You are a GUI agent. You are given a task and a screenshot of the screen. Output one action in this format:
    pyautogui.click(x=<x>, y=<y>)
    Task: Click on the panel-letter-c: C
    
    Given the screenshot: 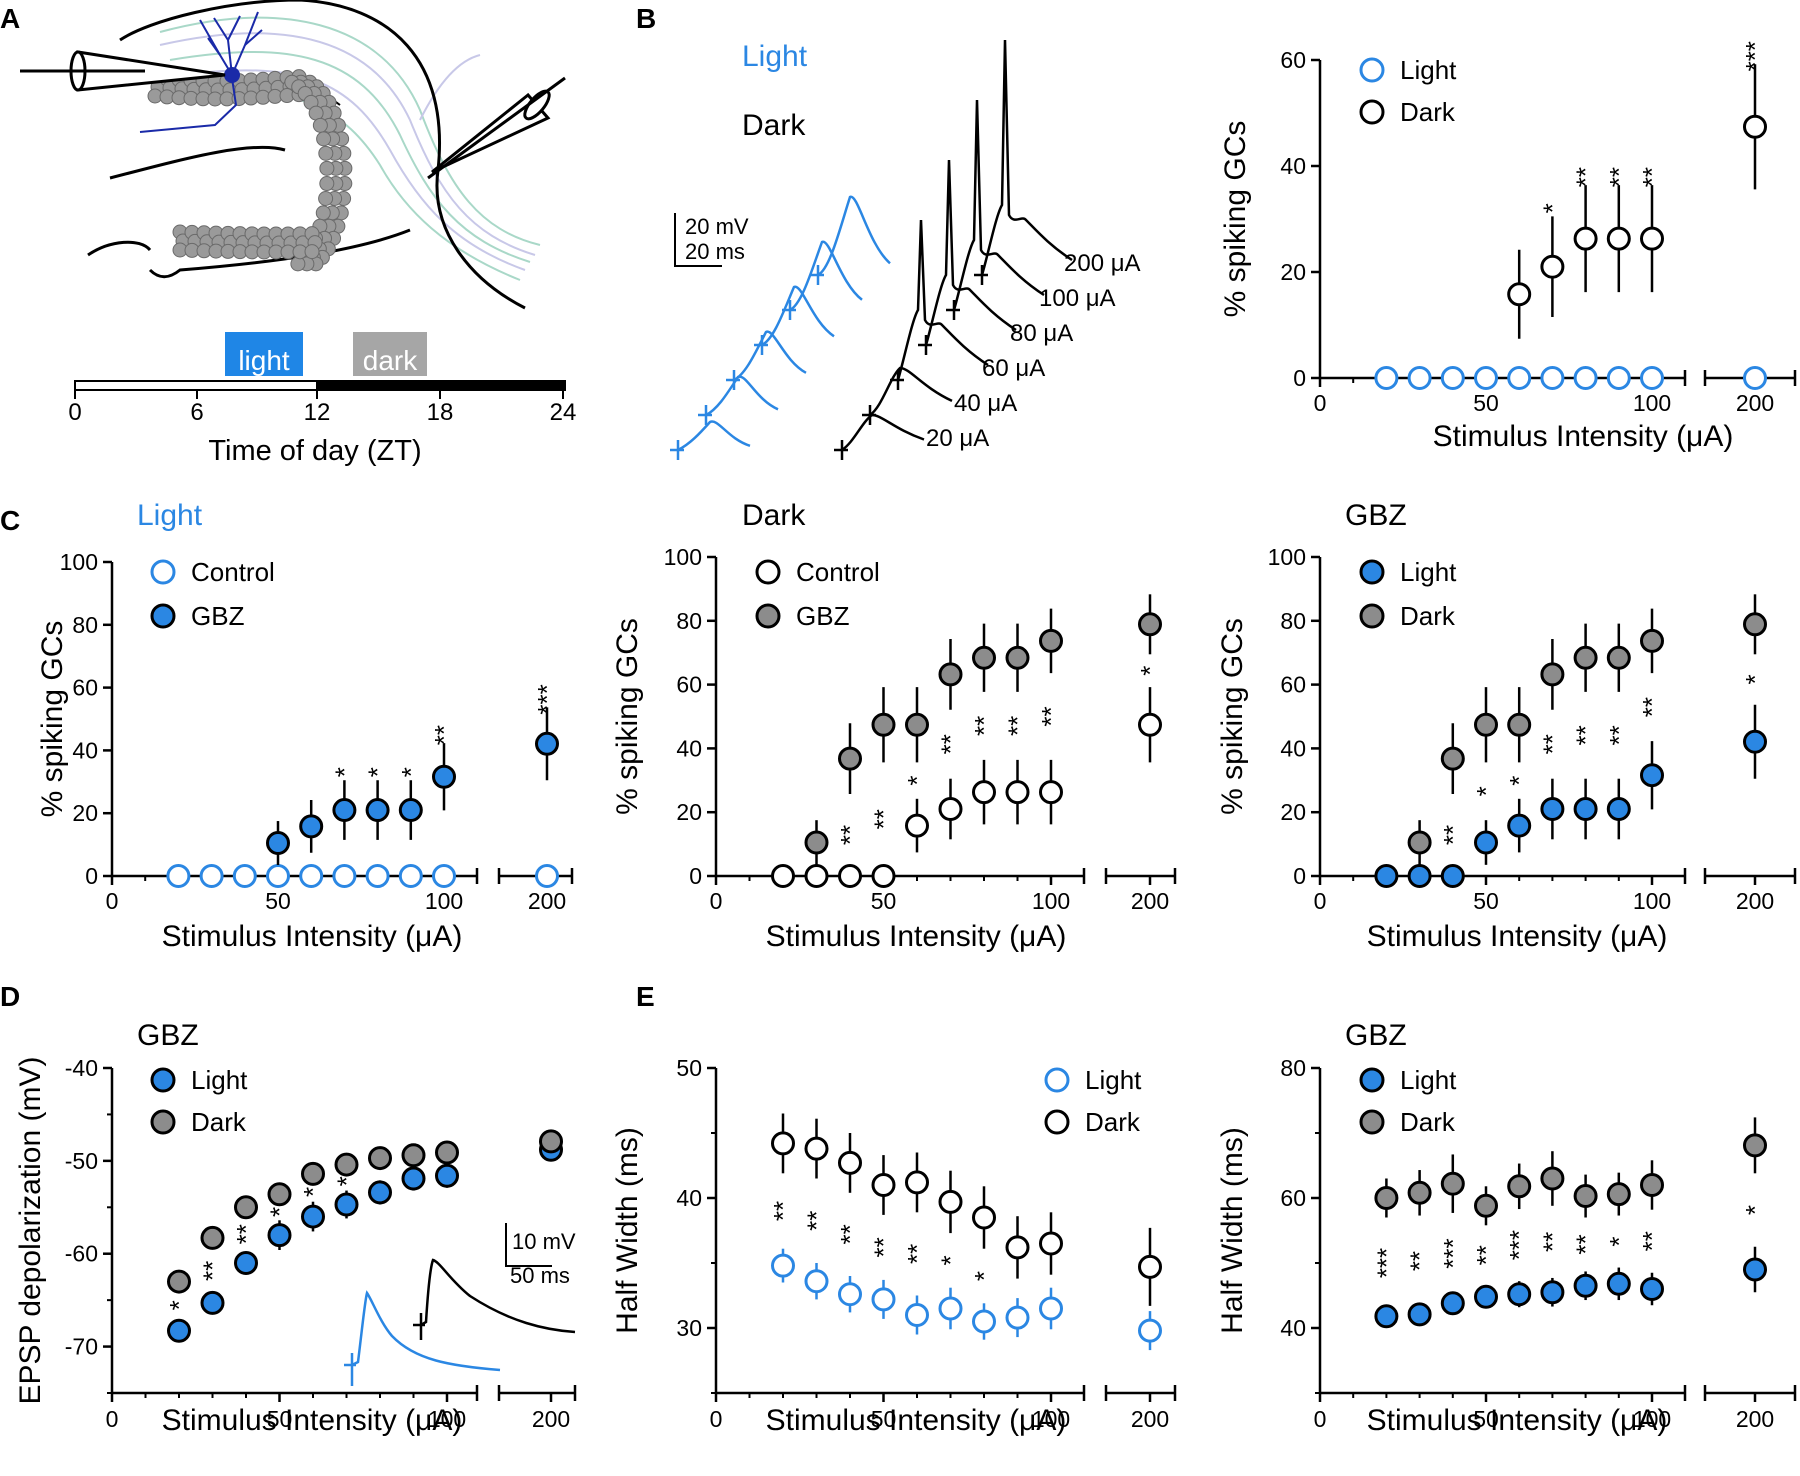 What is the action you would take?
    pyautogui.click(x=10, y=520)
    